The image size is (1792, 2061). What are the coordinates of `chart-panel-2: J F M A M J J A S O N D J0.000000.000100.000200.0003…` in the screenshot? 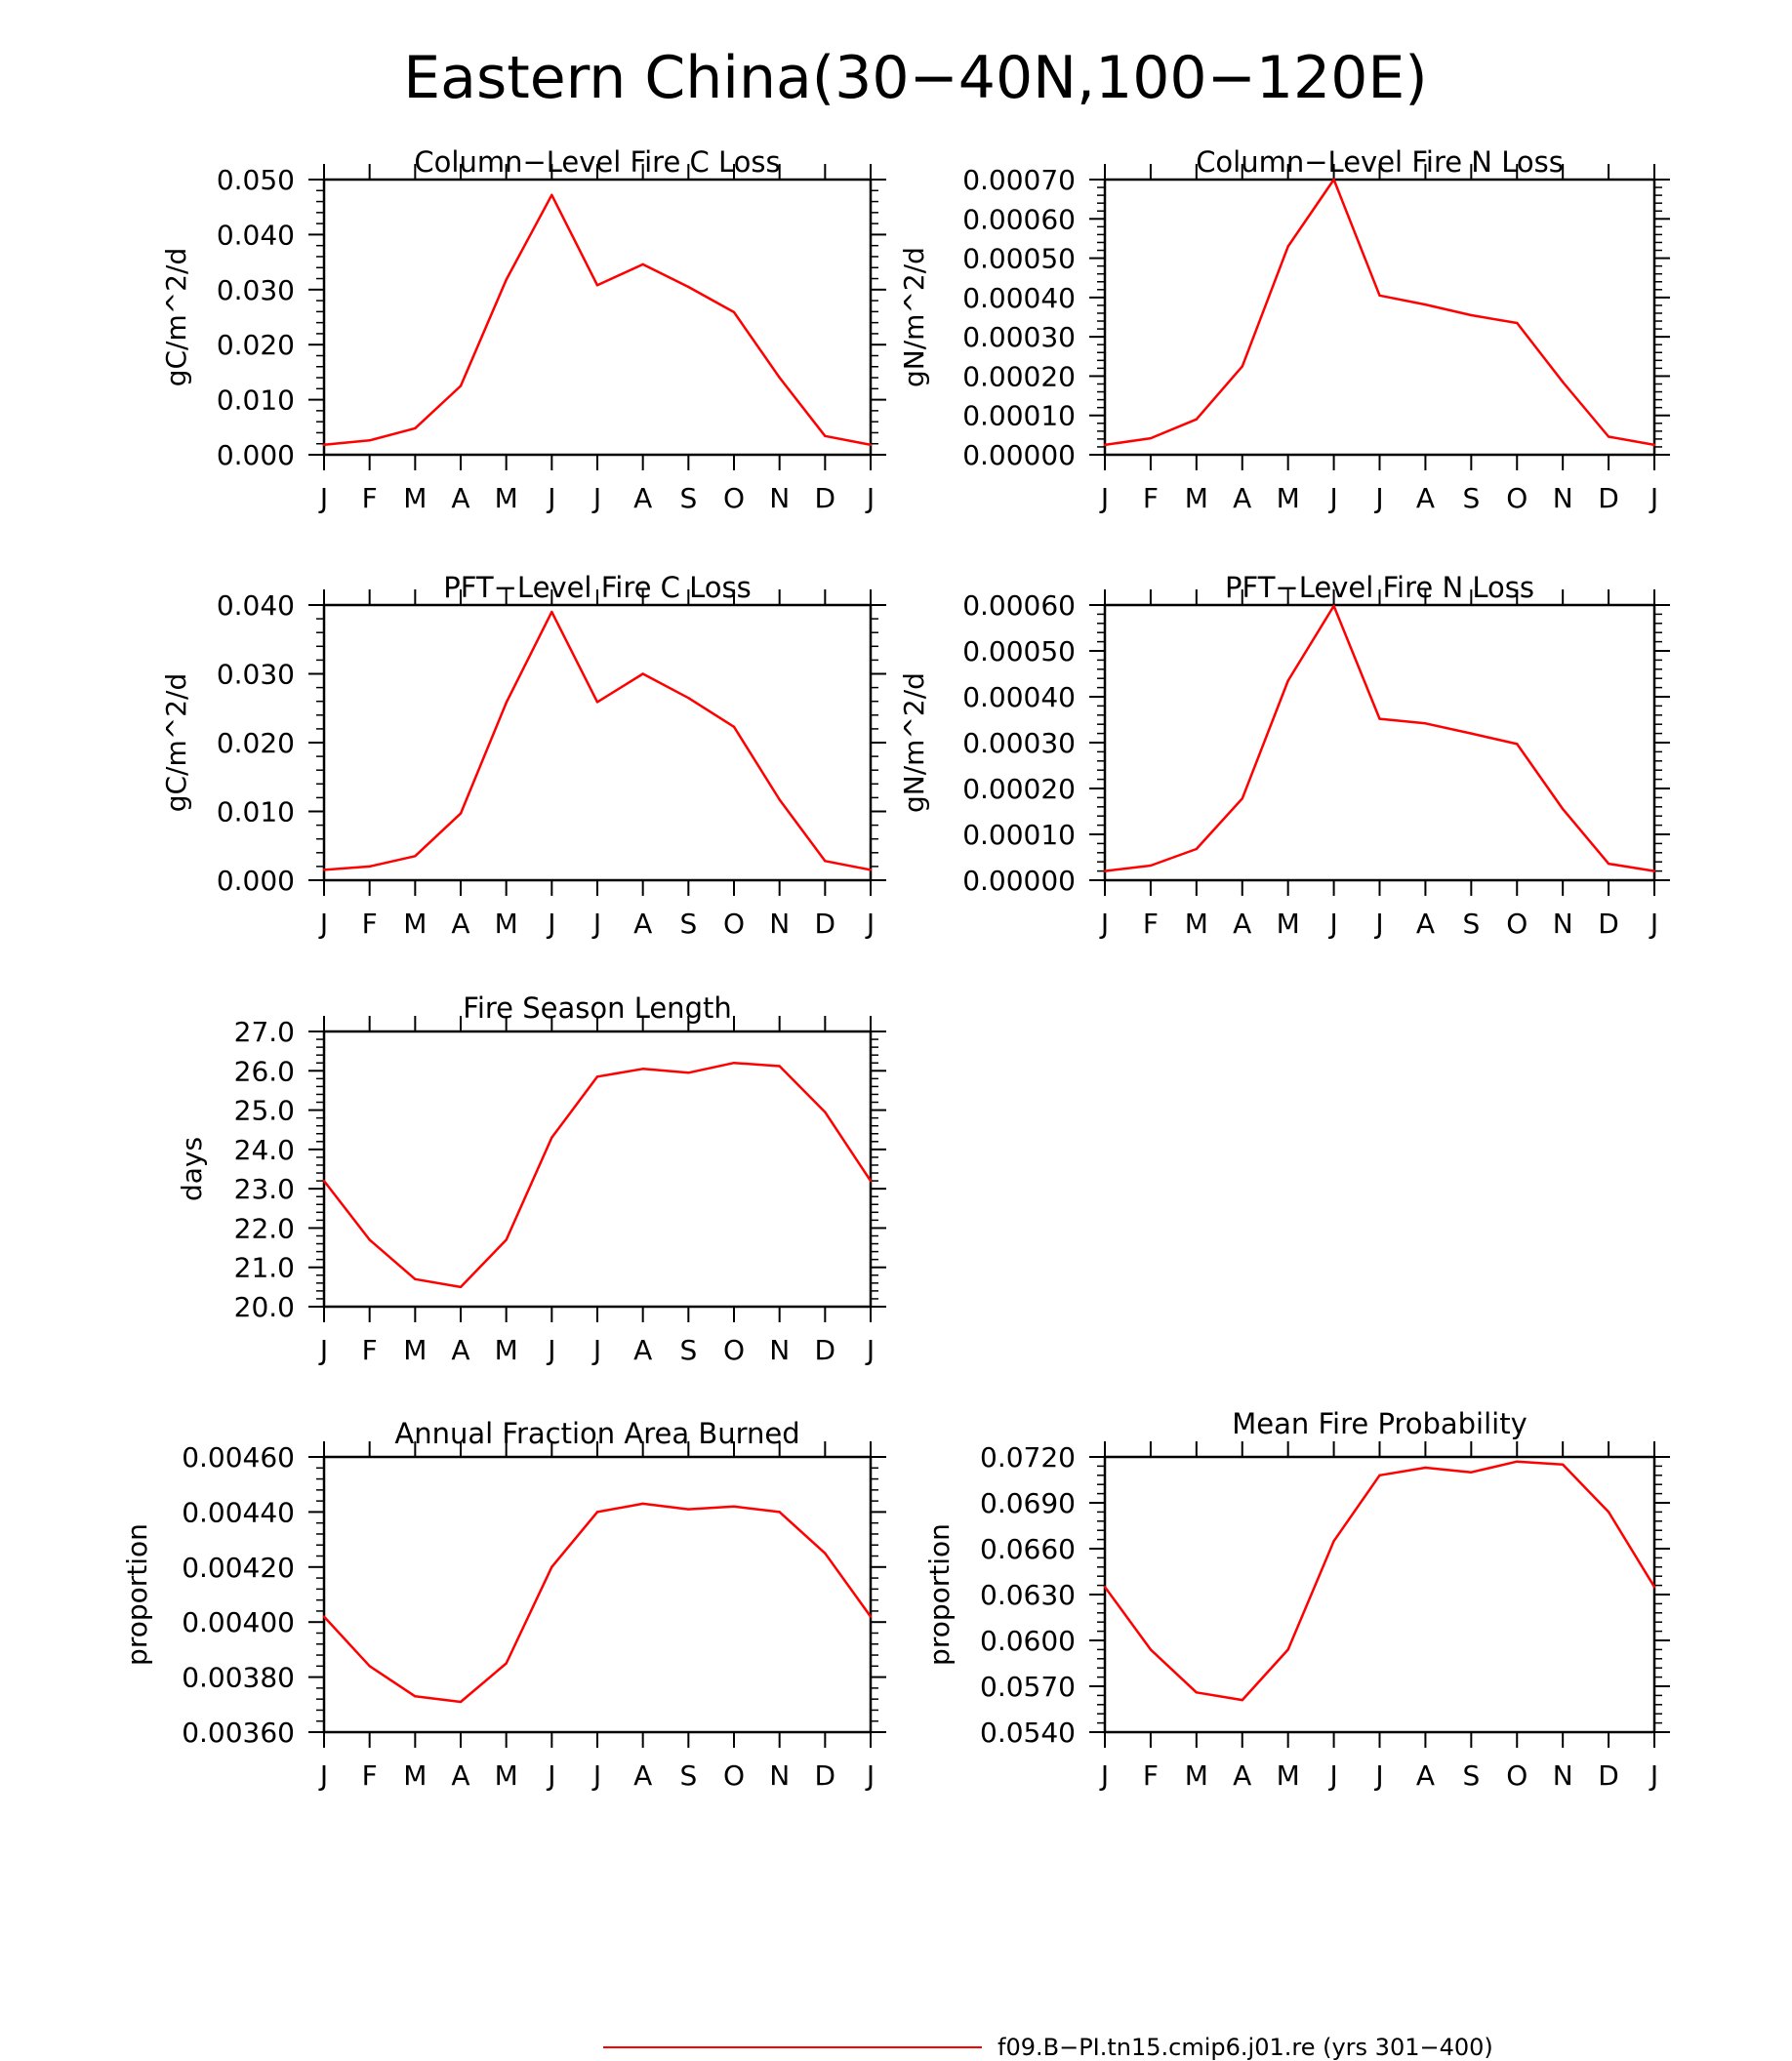 It's located at (1284, 329).